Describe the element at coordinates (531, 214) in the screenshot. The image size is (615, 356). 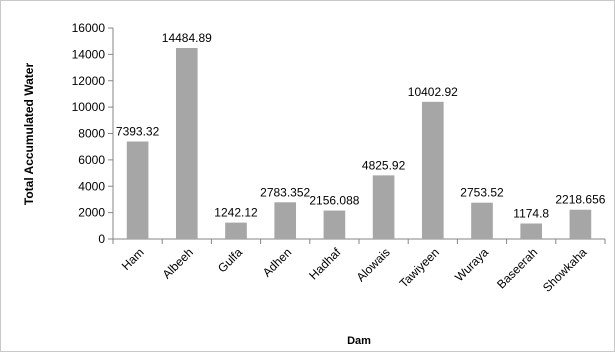
I see `data-label: 1174.8` at that location.